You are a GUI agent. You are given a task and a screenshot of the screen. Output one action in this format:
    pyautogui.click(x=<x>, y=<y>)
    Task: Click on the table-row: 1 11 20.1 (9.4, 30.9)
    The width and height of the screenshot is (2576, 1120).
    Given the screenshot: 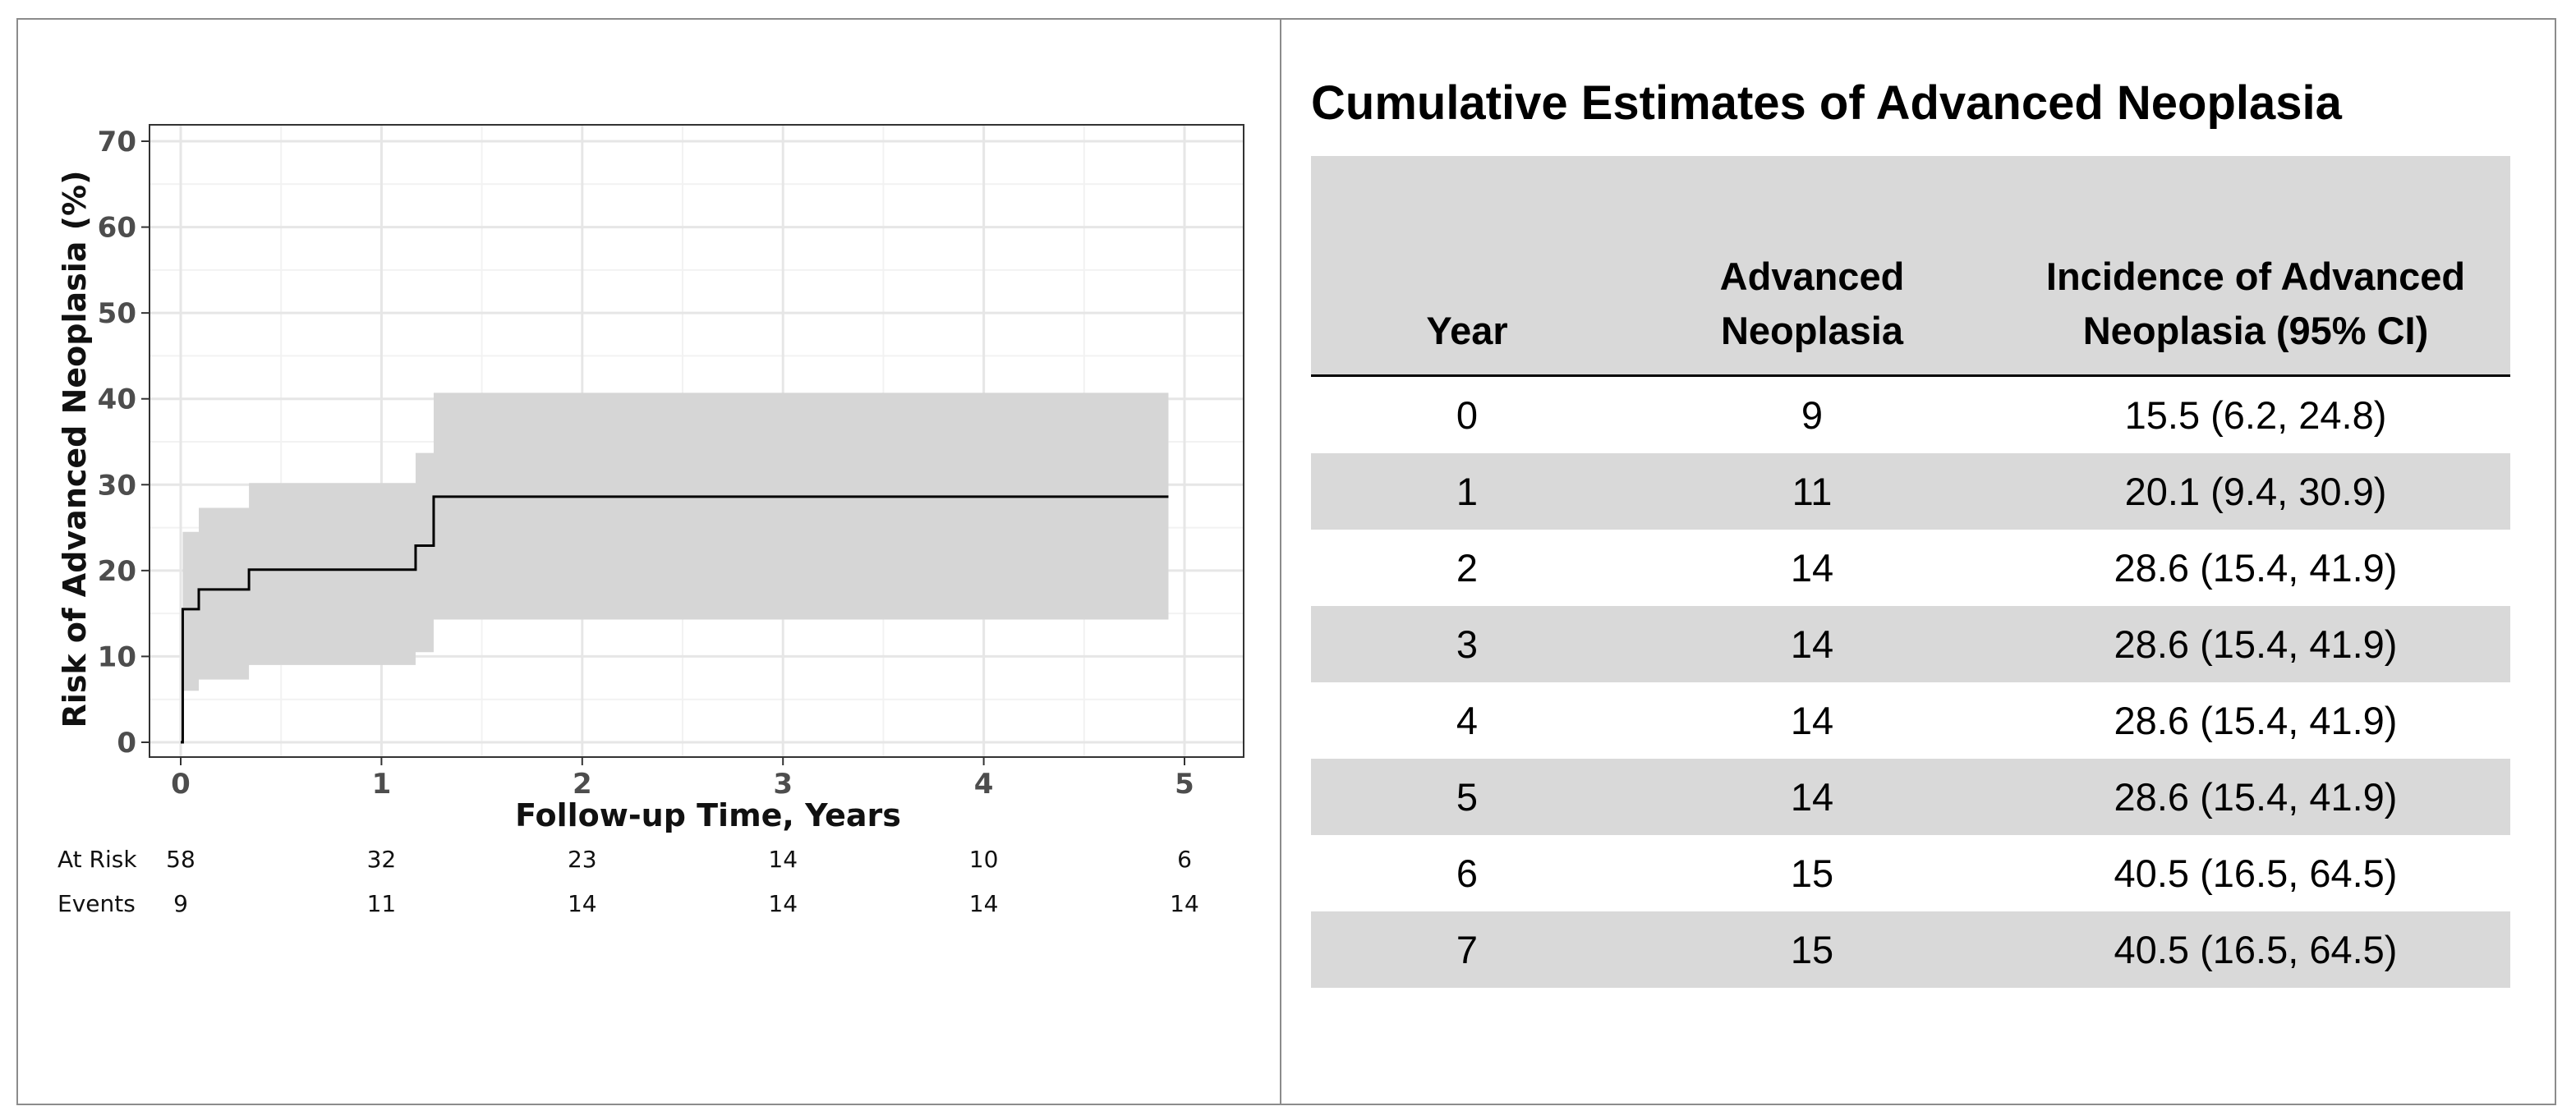 What is the action you would take?
    pyautogui.click(x=1911, y=491)
    